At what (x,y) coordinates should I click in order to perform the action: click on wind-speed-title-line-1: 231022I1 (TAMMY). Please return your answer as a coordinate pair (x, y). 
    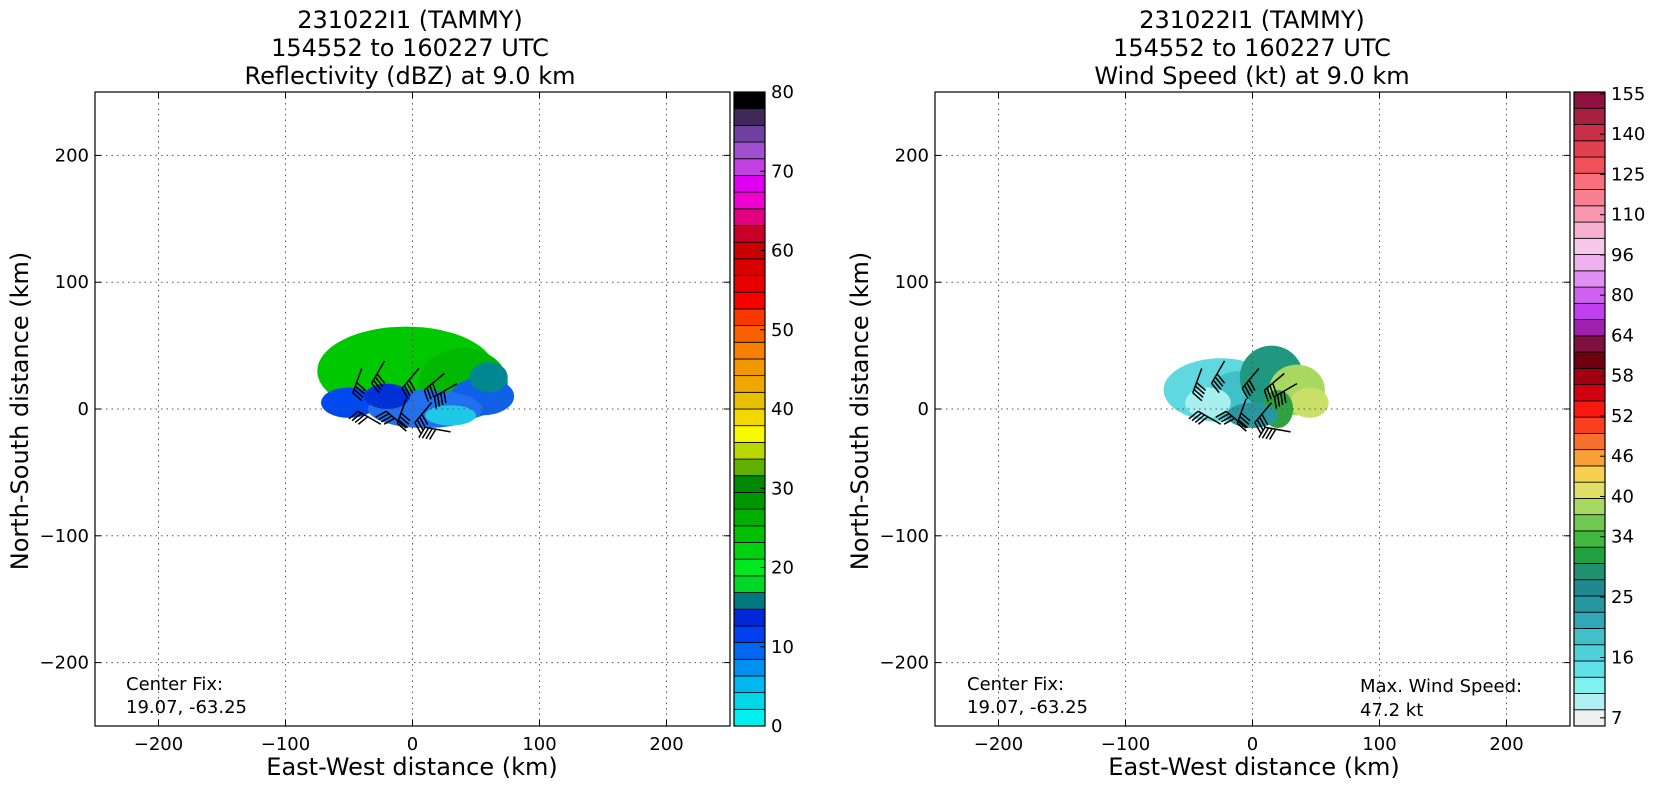
    Looking at the image, I should click on (1252, 20).